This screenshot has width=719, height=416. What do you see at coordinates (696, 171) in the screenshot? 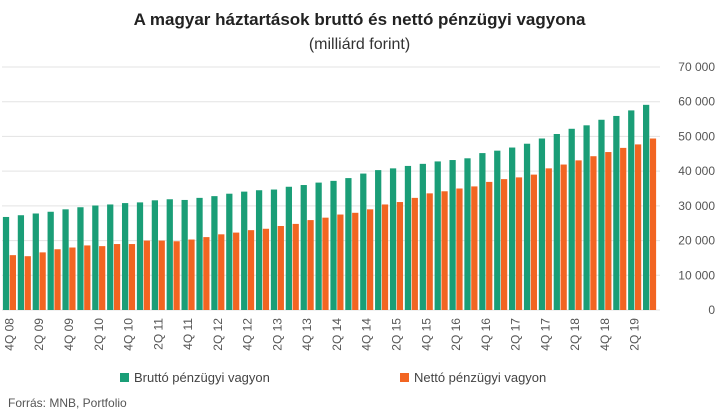
I see `y-tick-label: 40 000` at bounding box center [696, 171].